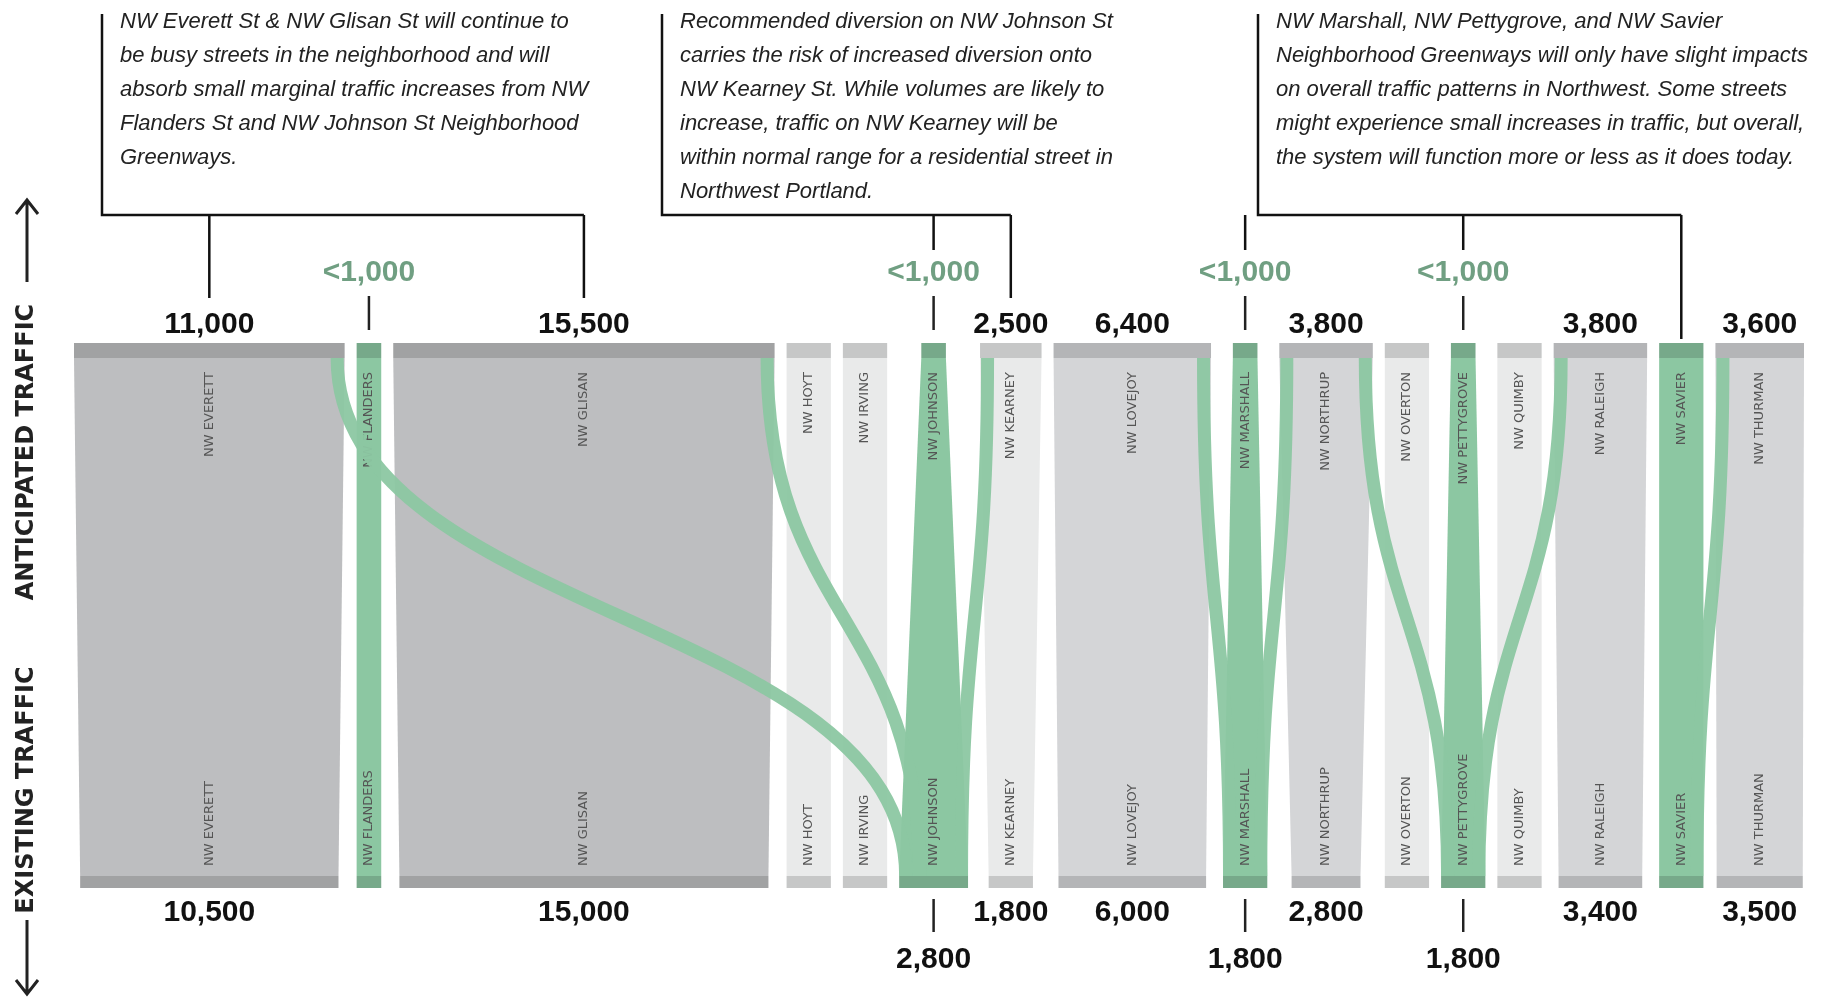 This screenshot has width=1837, height=1000. Describe the element at coordinates (1760, 323) in the screenshot. I see `data-label: 3,600` at that location.